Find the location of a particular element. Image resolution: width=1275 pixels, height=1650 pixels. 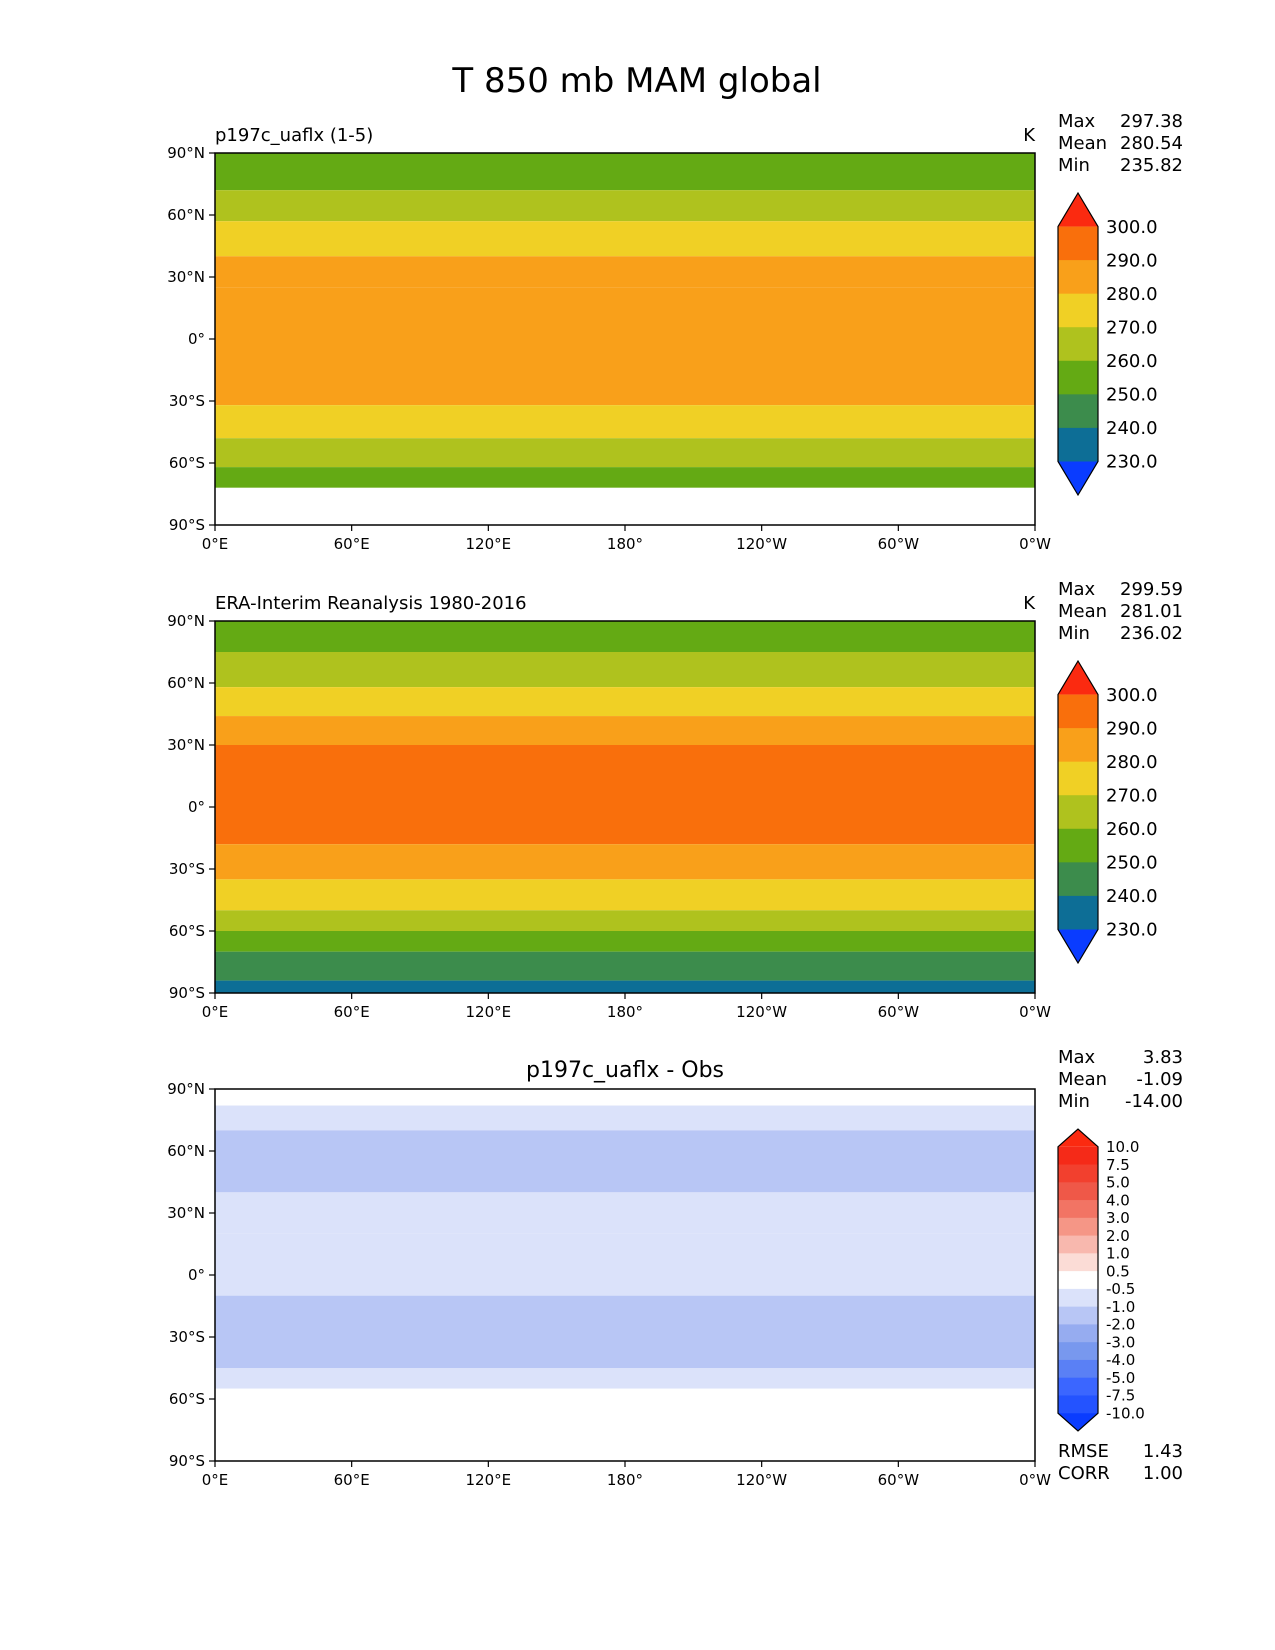

stat-value-mean: -1.09 is located at coordinates (1159, 1079).